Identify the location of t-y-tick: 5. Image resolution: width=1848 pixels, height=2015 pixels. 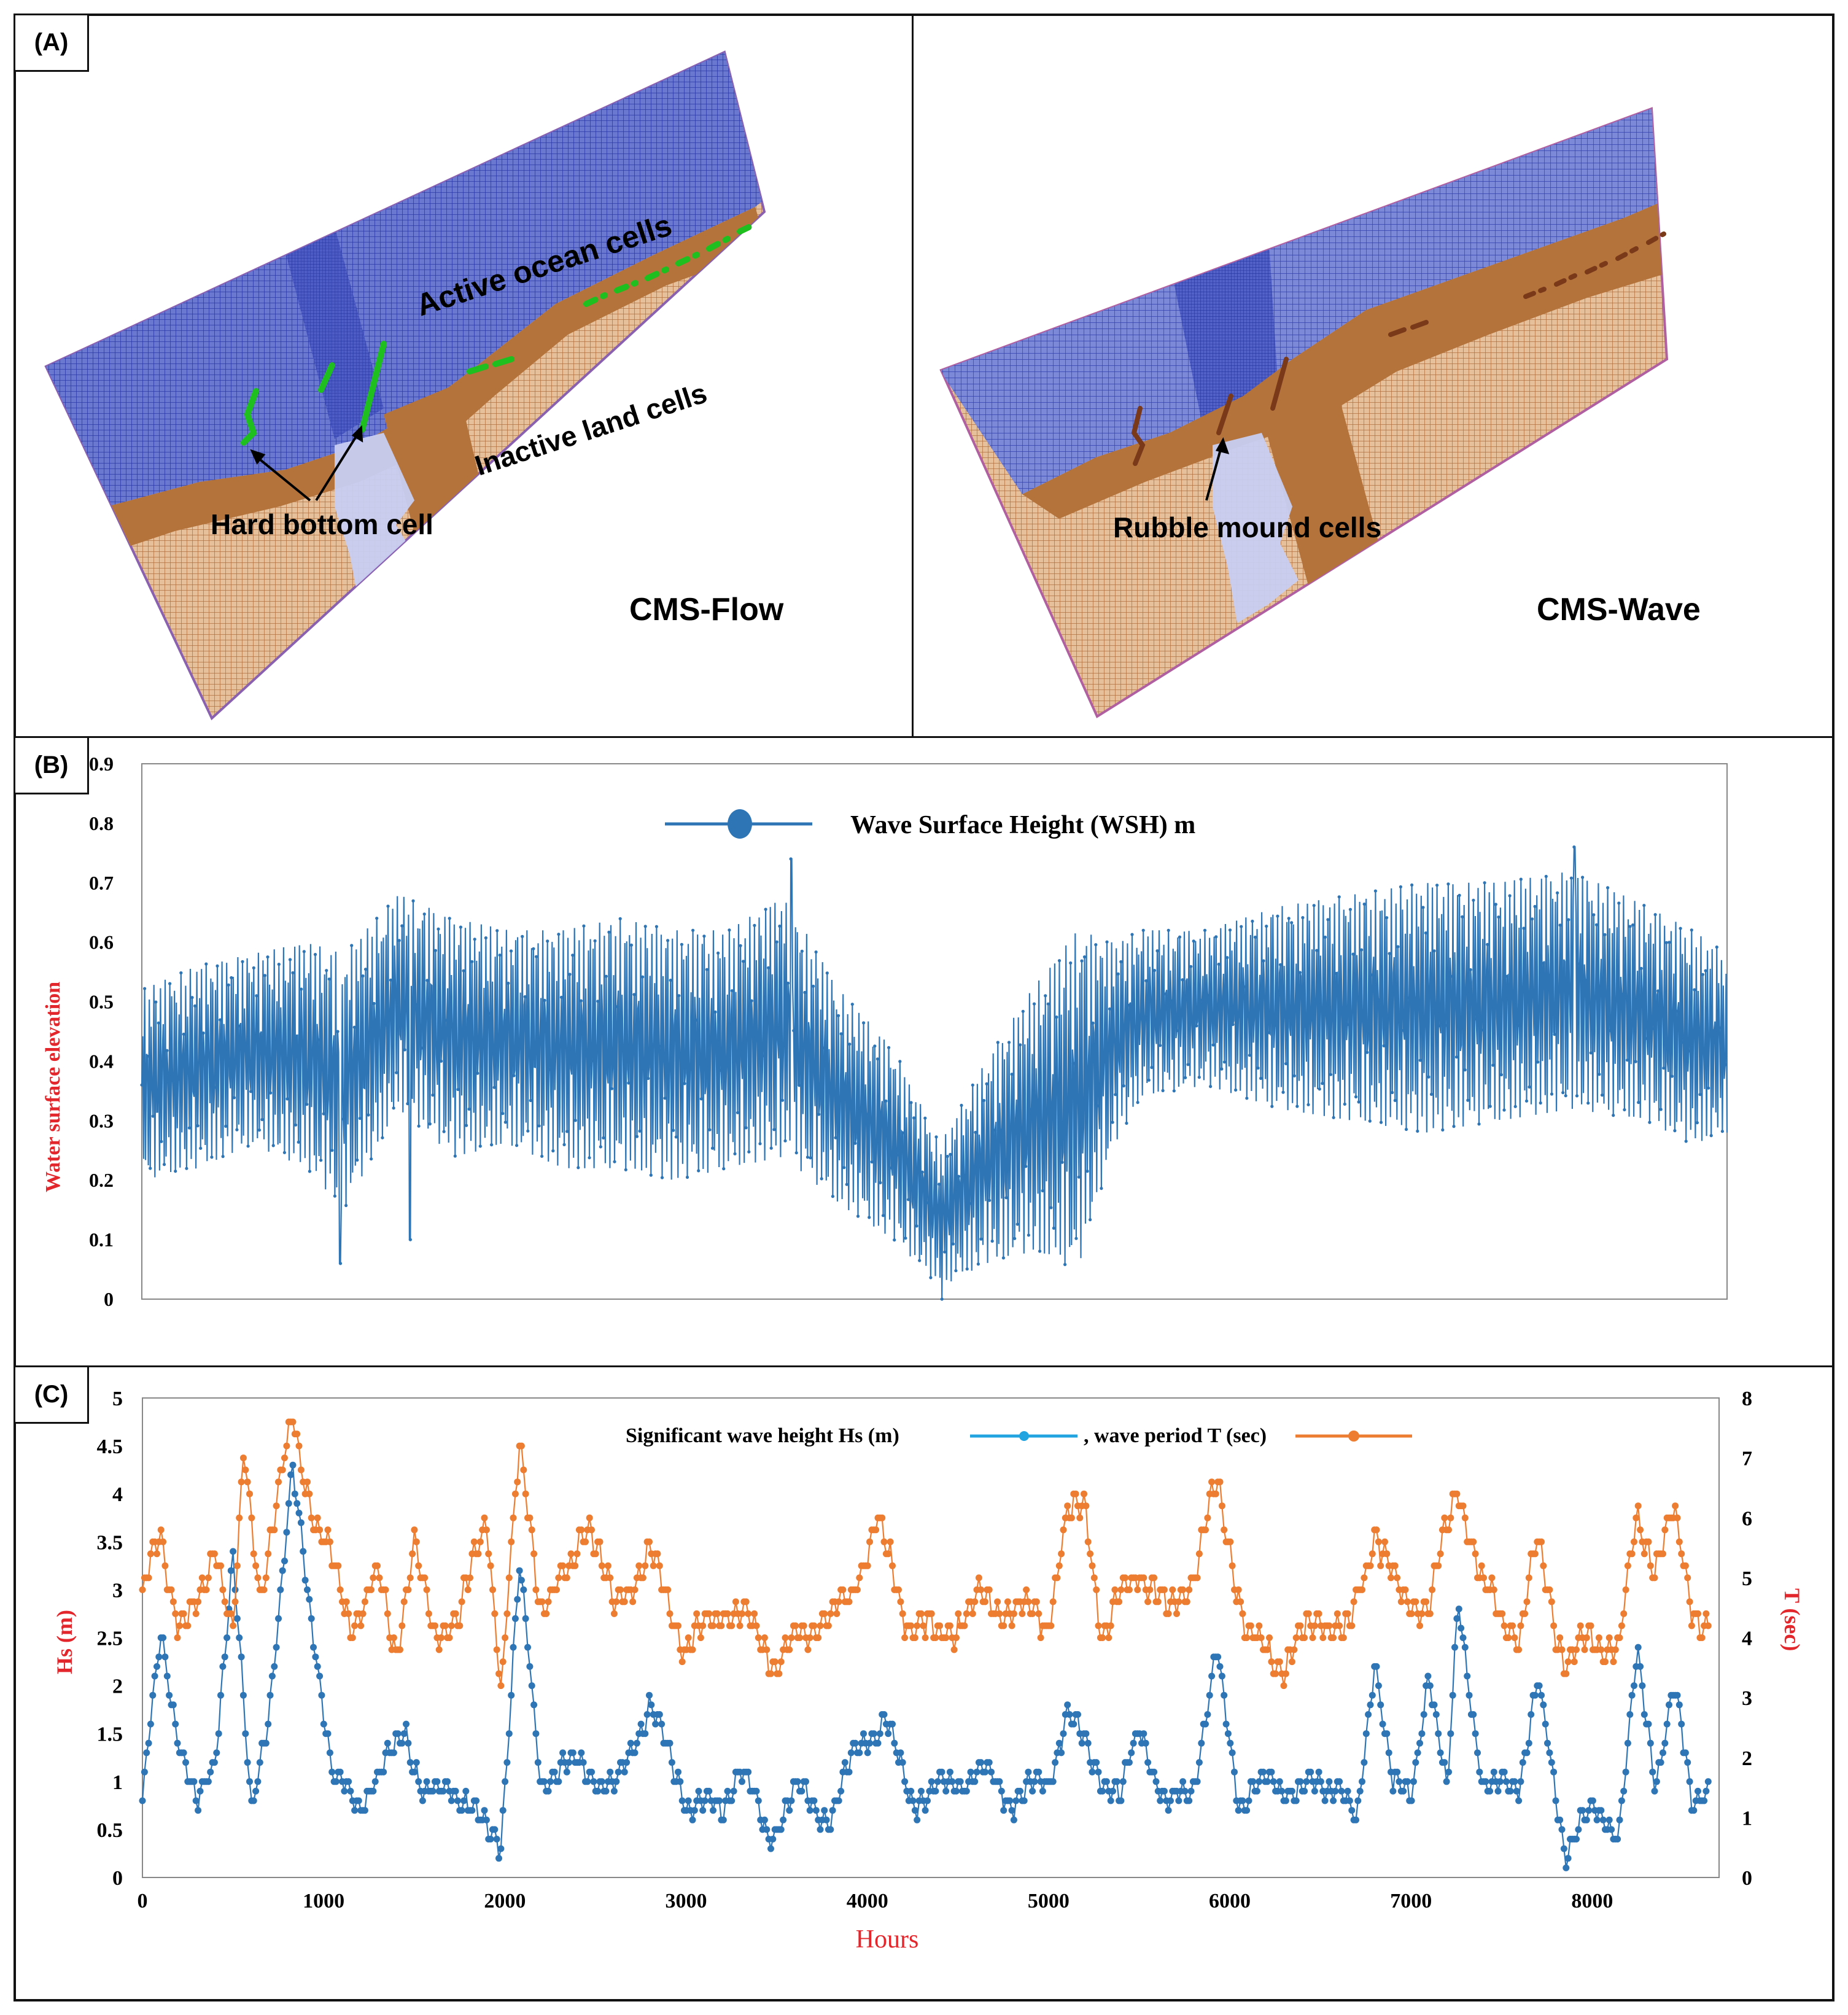
(1747, 1578).